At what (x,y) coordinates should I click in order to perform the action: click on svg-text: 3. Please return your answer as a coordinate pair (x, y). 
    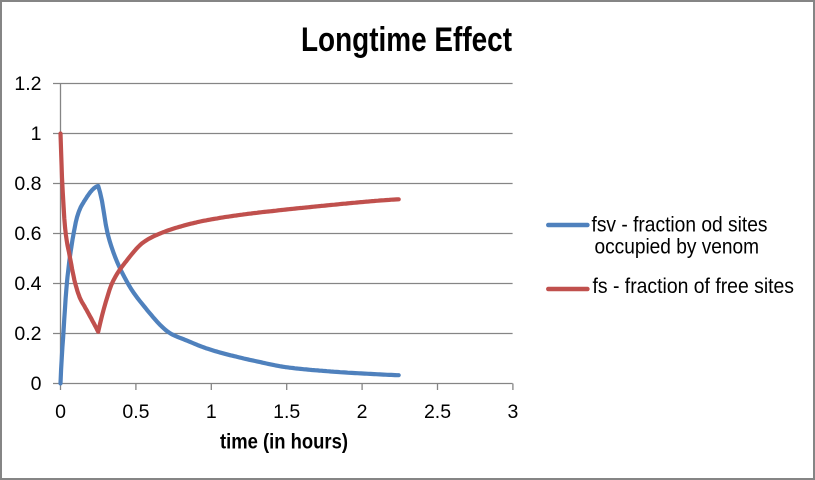
    Looking at the image, I should click on (512, 412).